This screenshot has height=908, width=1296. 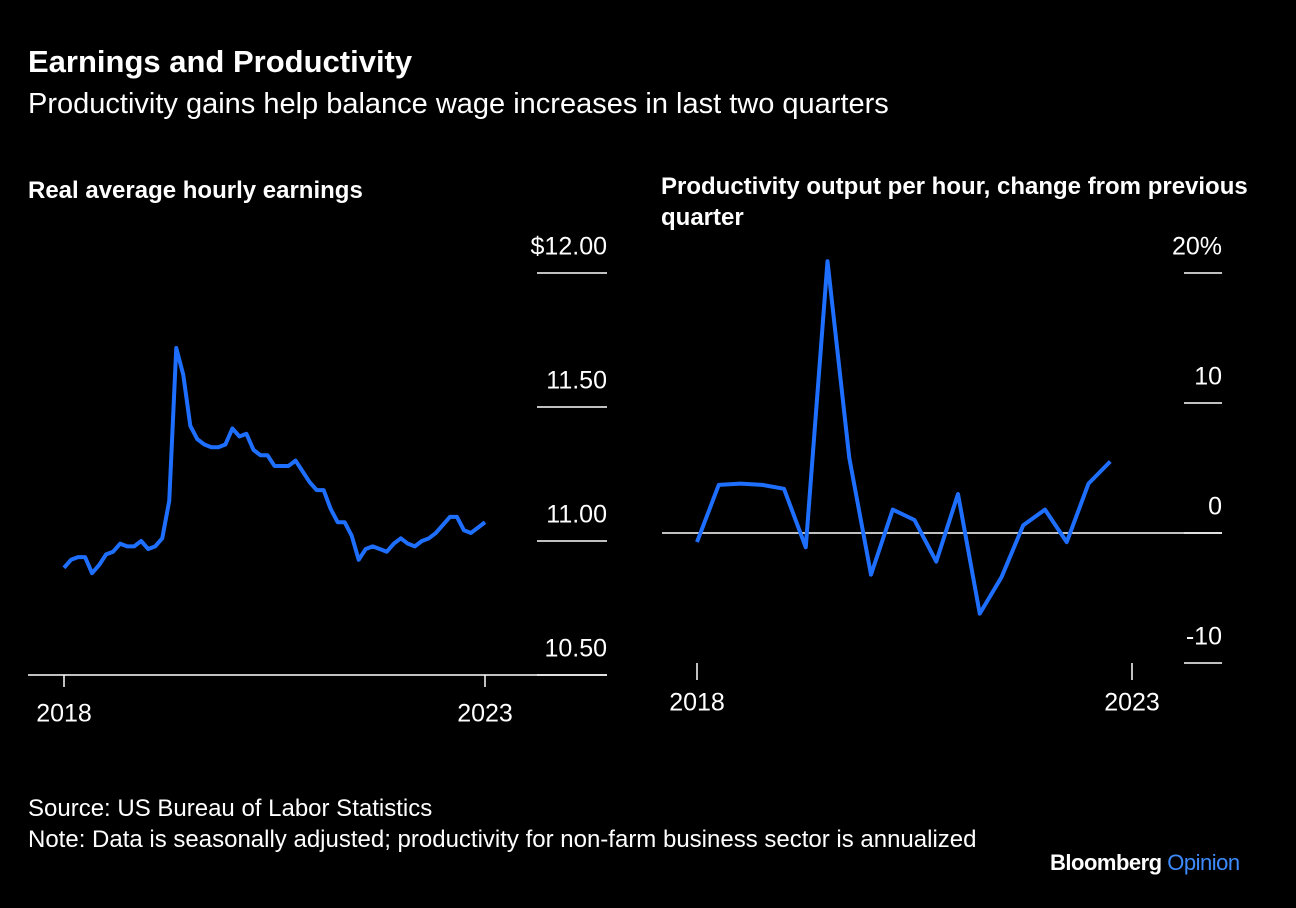 I want to click on brand-product: Opinion, so click(x=1203, y=862).